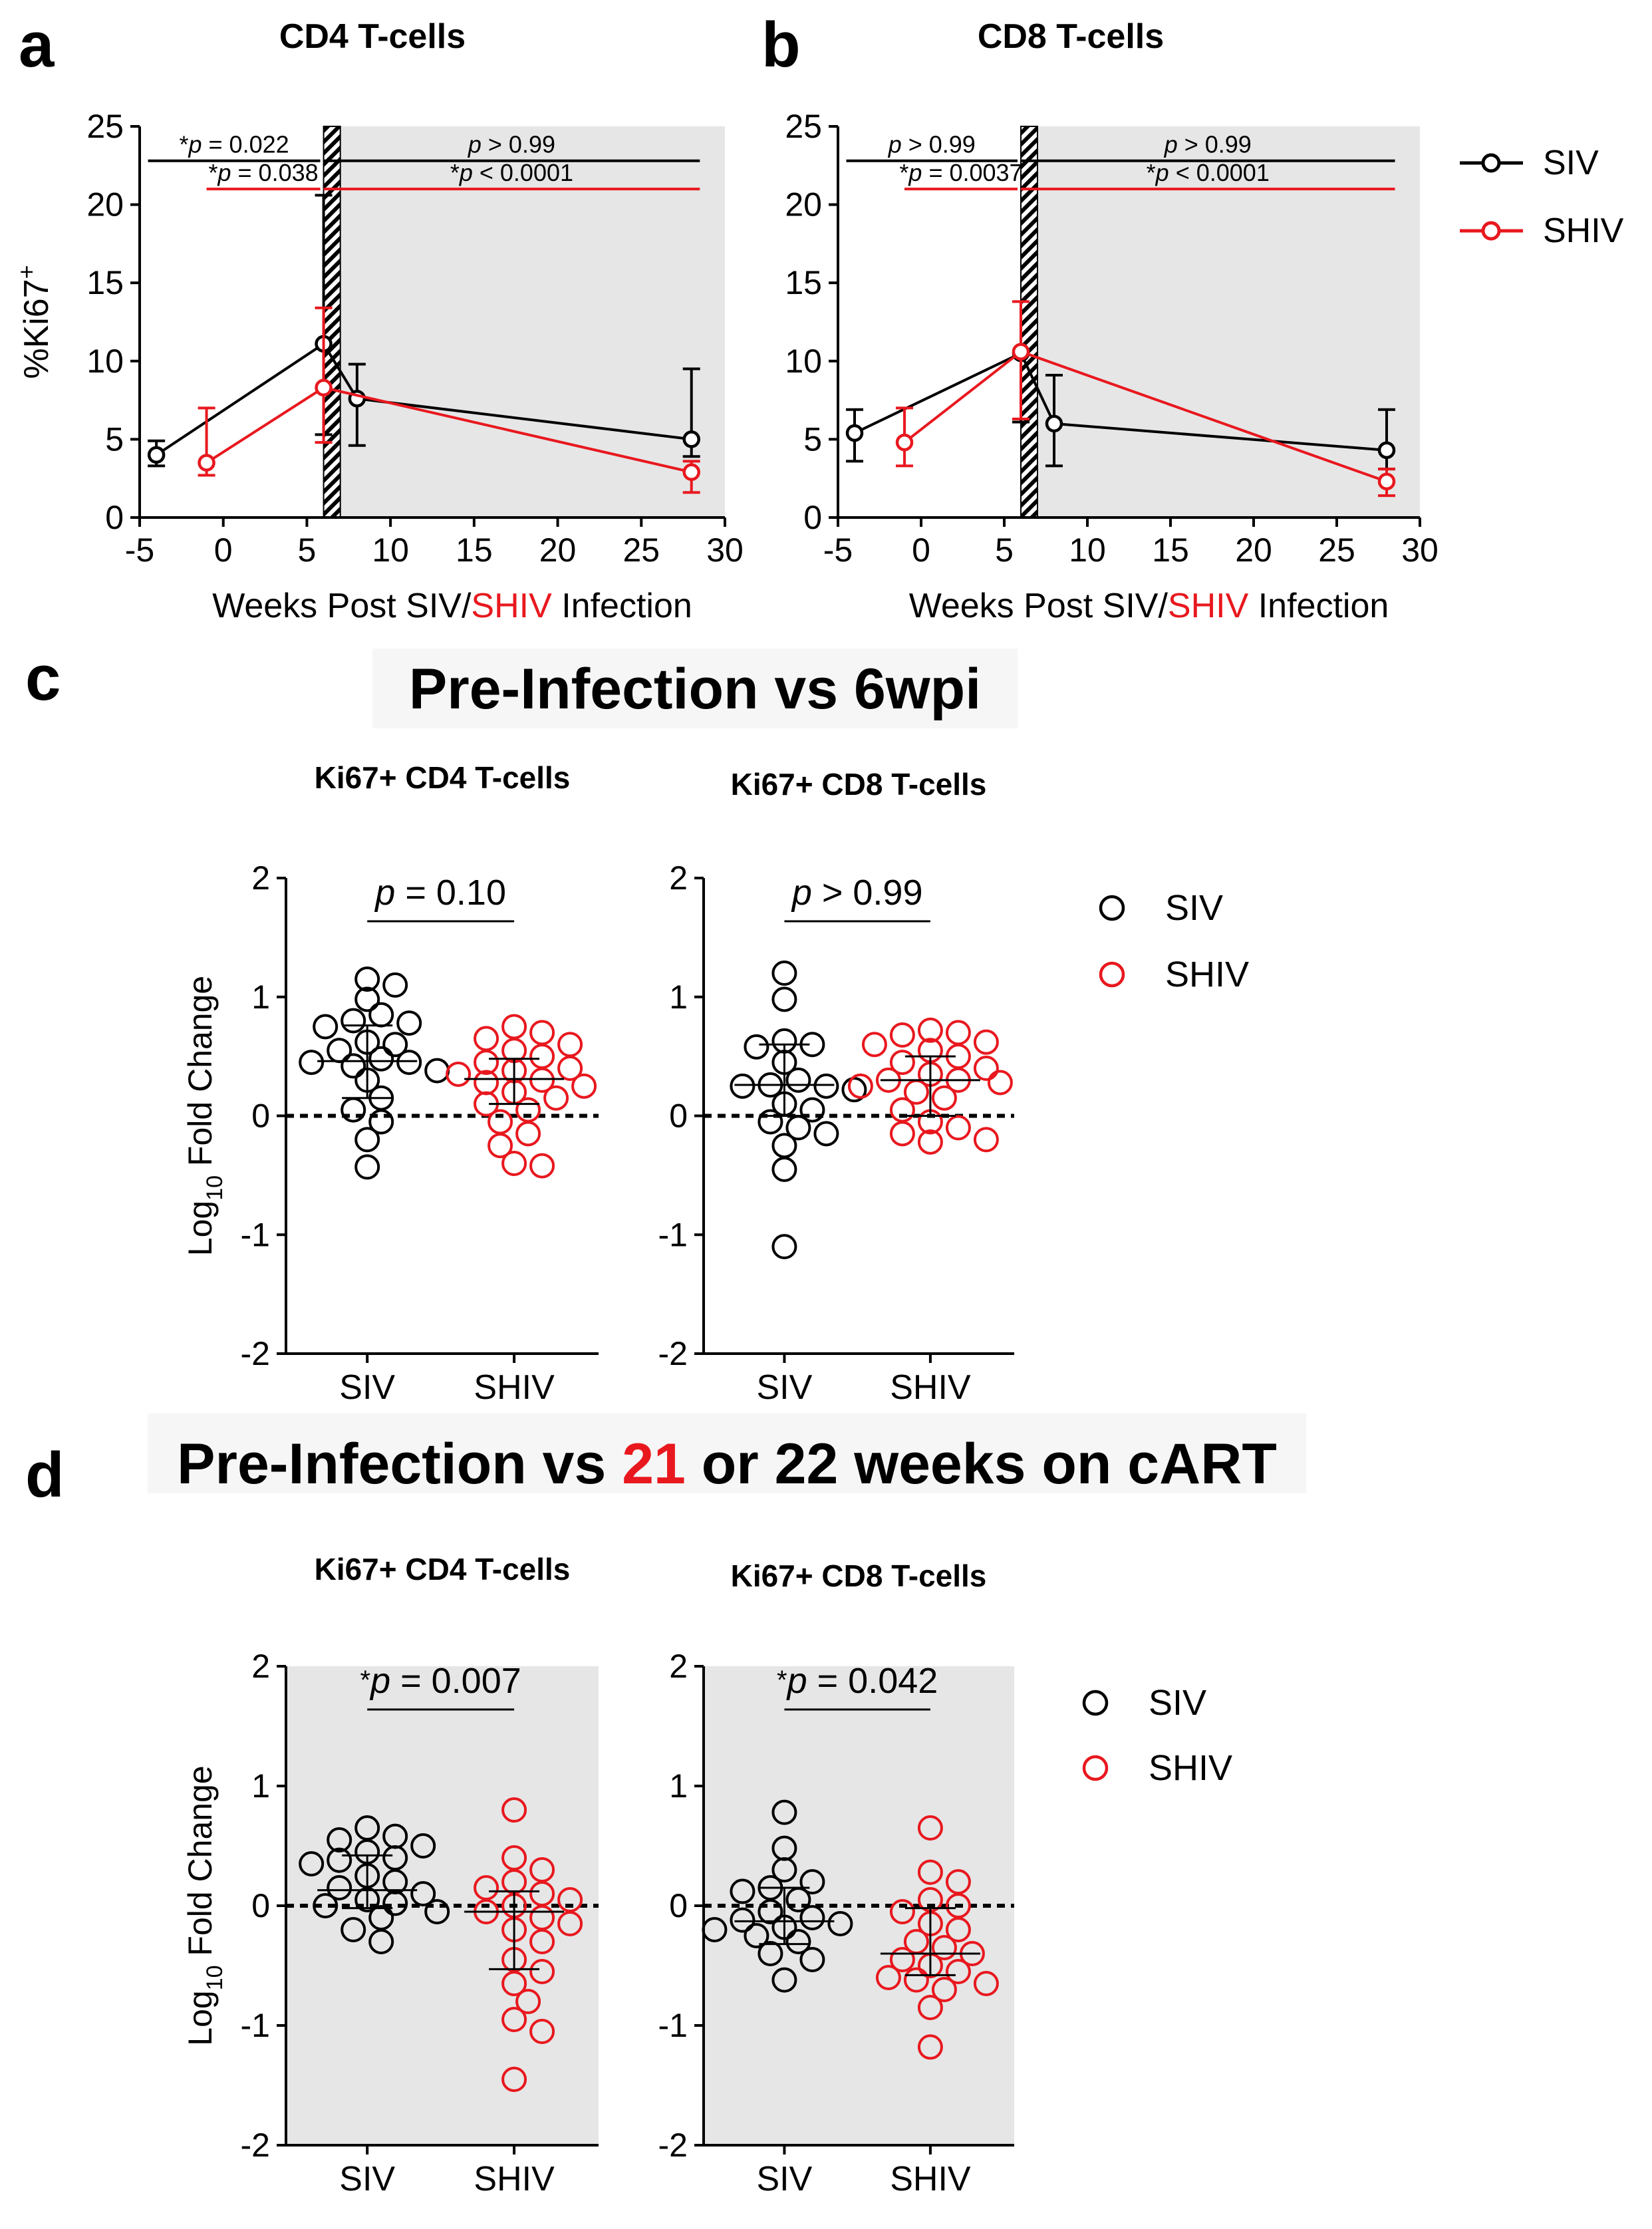  Describe the element at coordinates (981, 1464) in the screenshot. I see `section-d-title-post: or 22 weeks on cART` at that location.